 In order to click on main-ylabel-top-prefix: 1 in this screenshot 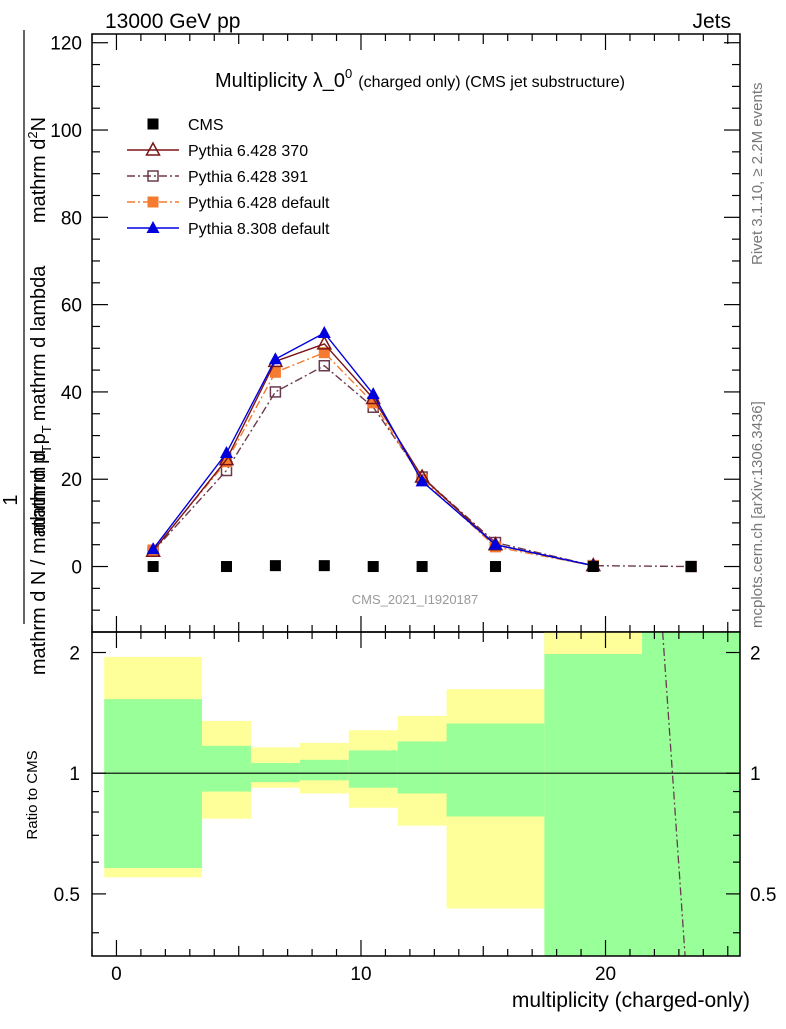, I will do `click(11, 499)`.